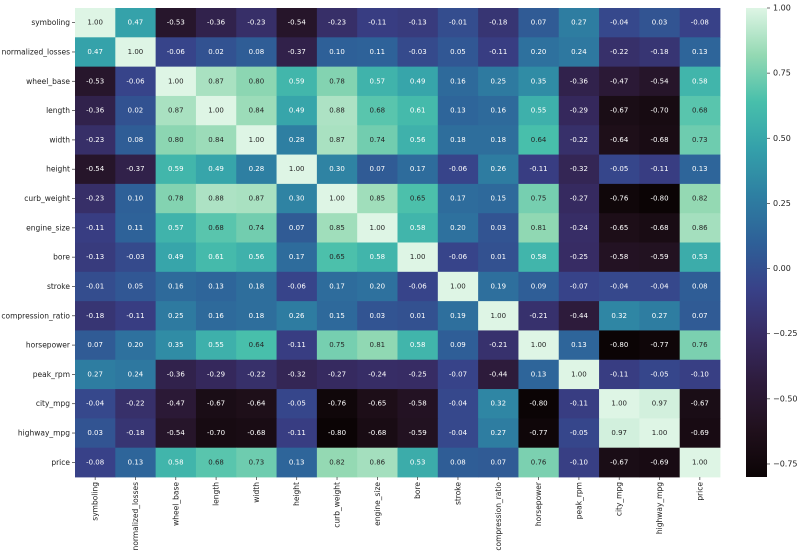  I want to click on heatmap-cell-value: -0.10, so click(579, 462).